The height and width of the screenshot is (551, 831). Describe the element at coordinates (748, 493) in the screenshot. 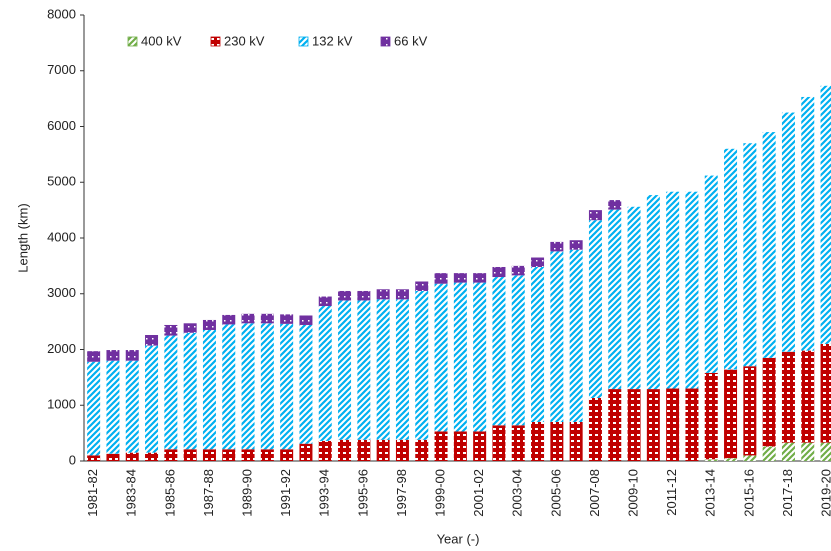

I see `x-tick-label: 2015-16` at that location.